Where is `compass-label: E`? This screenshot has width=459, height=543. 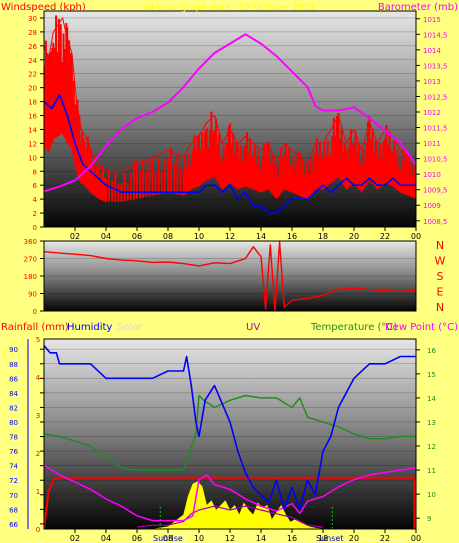
compass-label: E is located at coordinates (440, 292).